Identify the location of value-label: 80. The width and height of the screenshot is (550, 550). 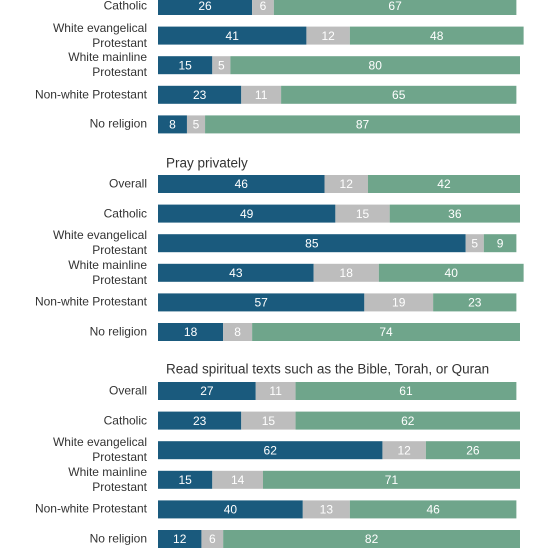
(376, 65).